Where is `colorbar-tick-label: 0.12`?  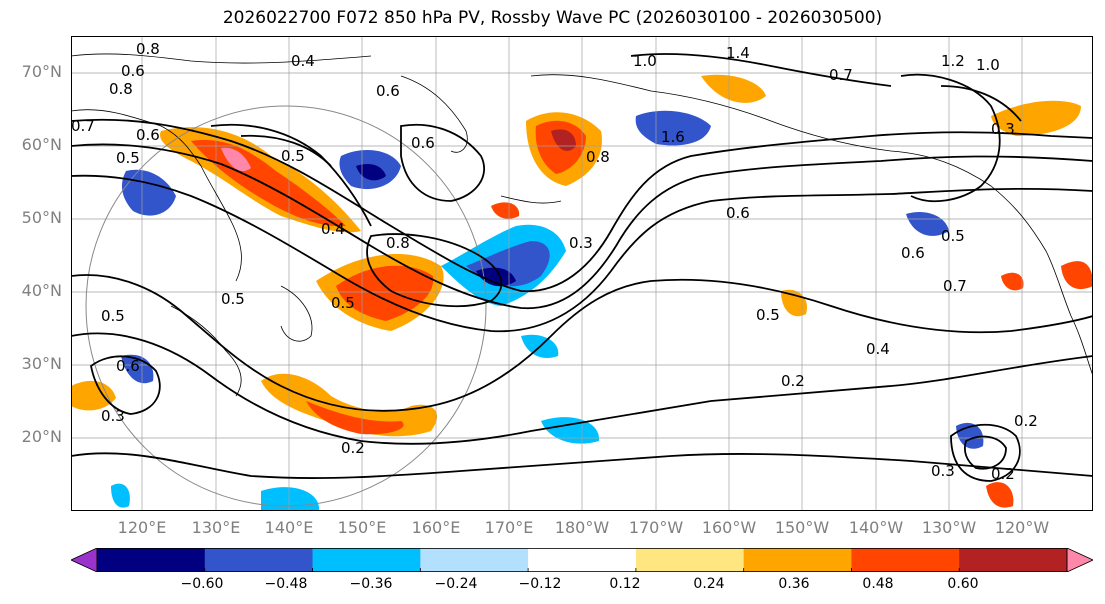 colorbar-tick-label: 0.12 is located at coordinates (625, 584).